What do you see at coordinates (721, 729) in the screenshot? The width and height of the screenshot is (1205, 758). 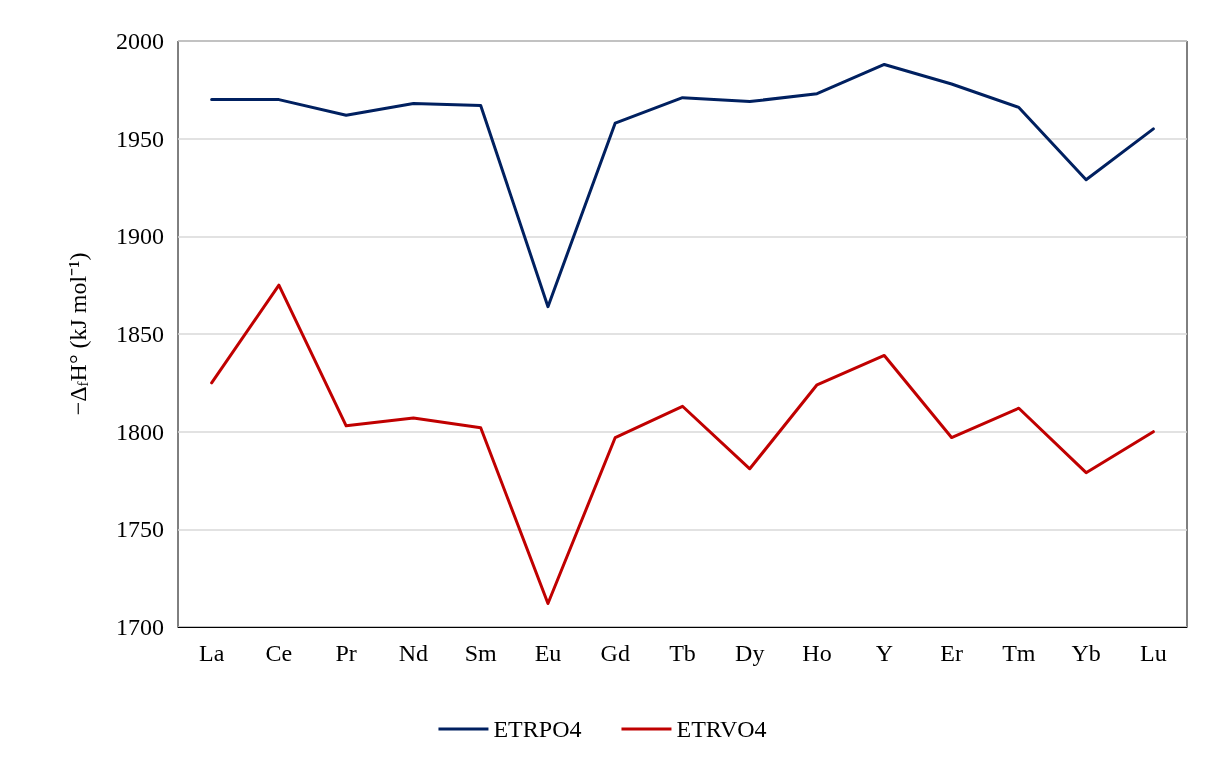 I see `legend-label: ETRVO4` at bounding box center [721, 729].